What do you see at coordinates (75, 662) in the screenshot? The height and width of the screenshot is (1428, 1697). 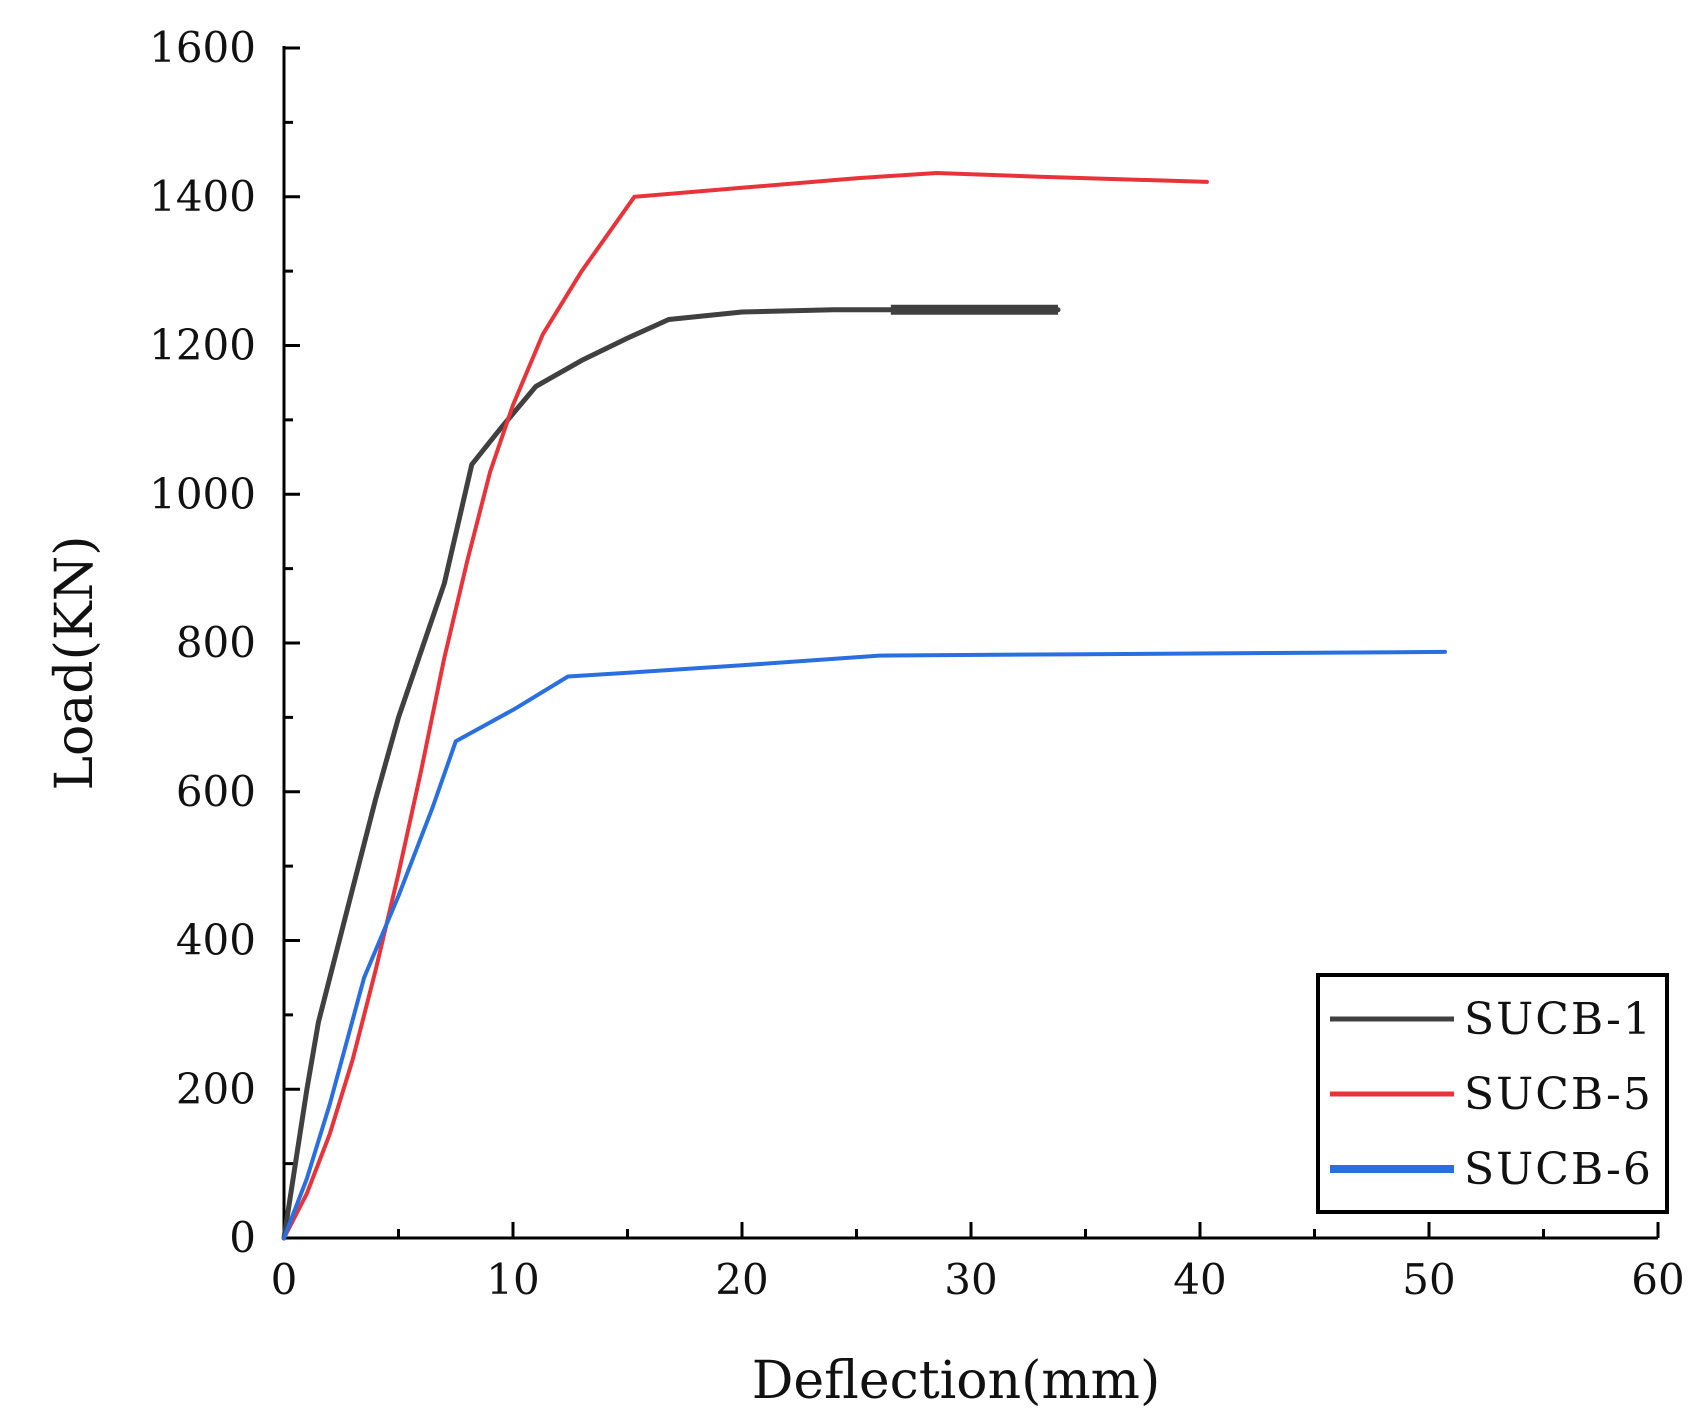 I see `y-axis-title: Load(KN)` at bounding box center [75, 662].